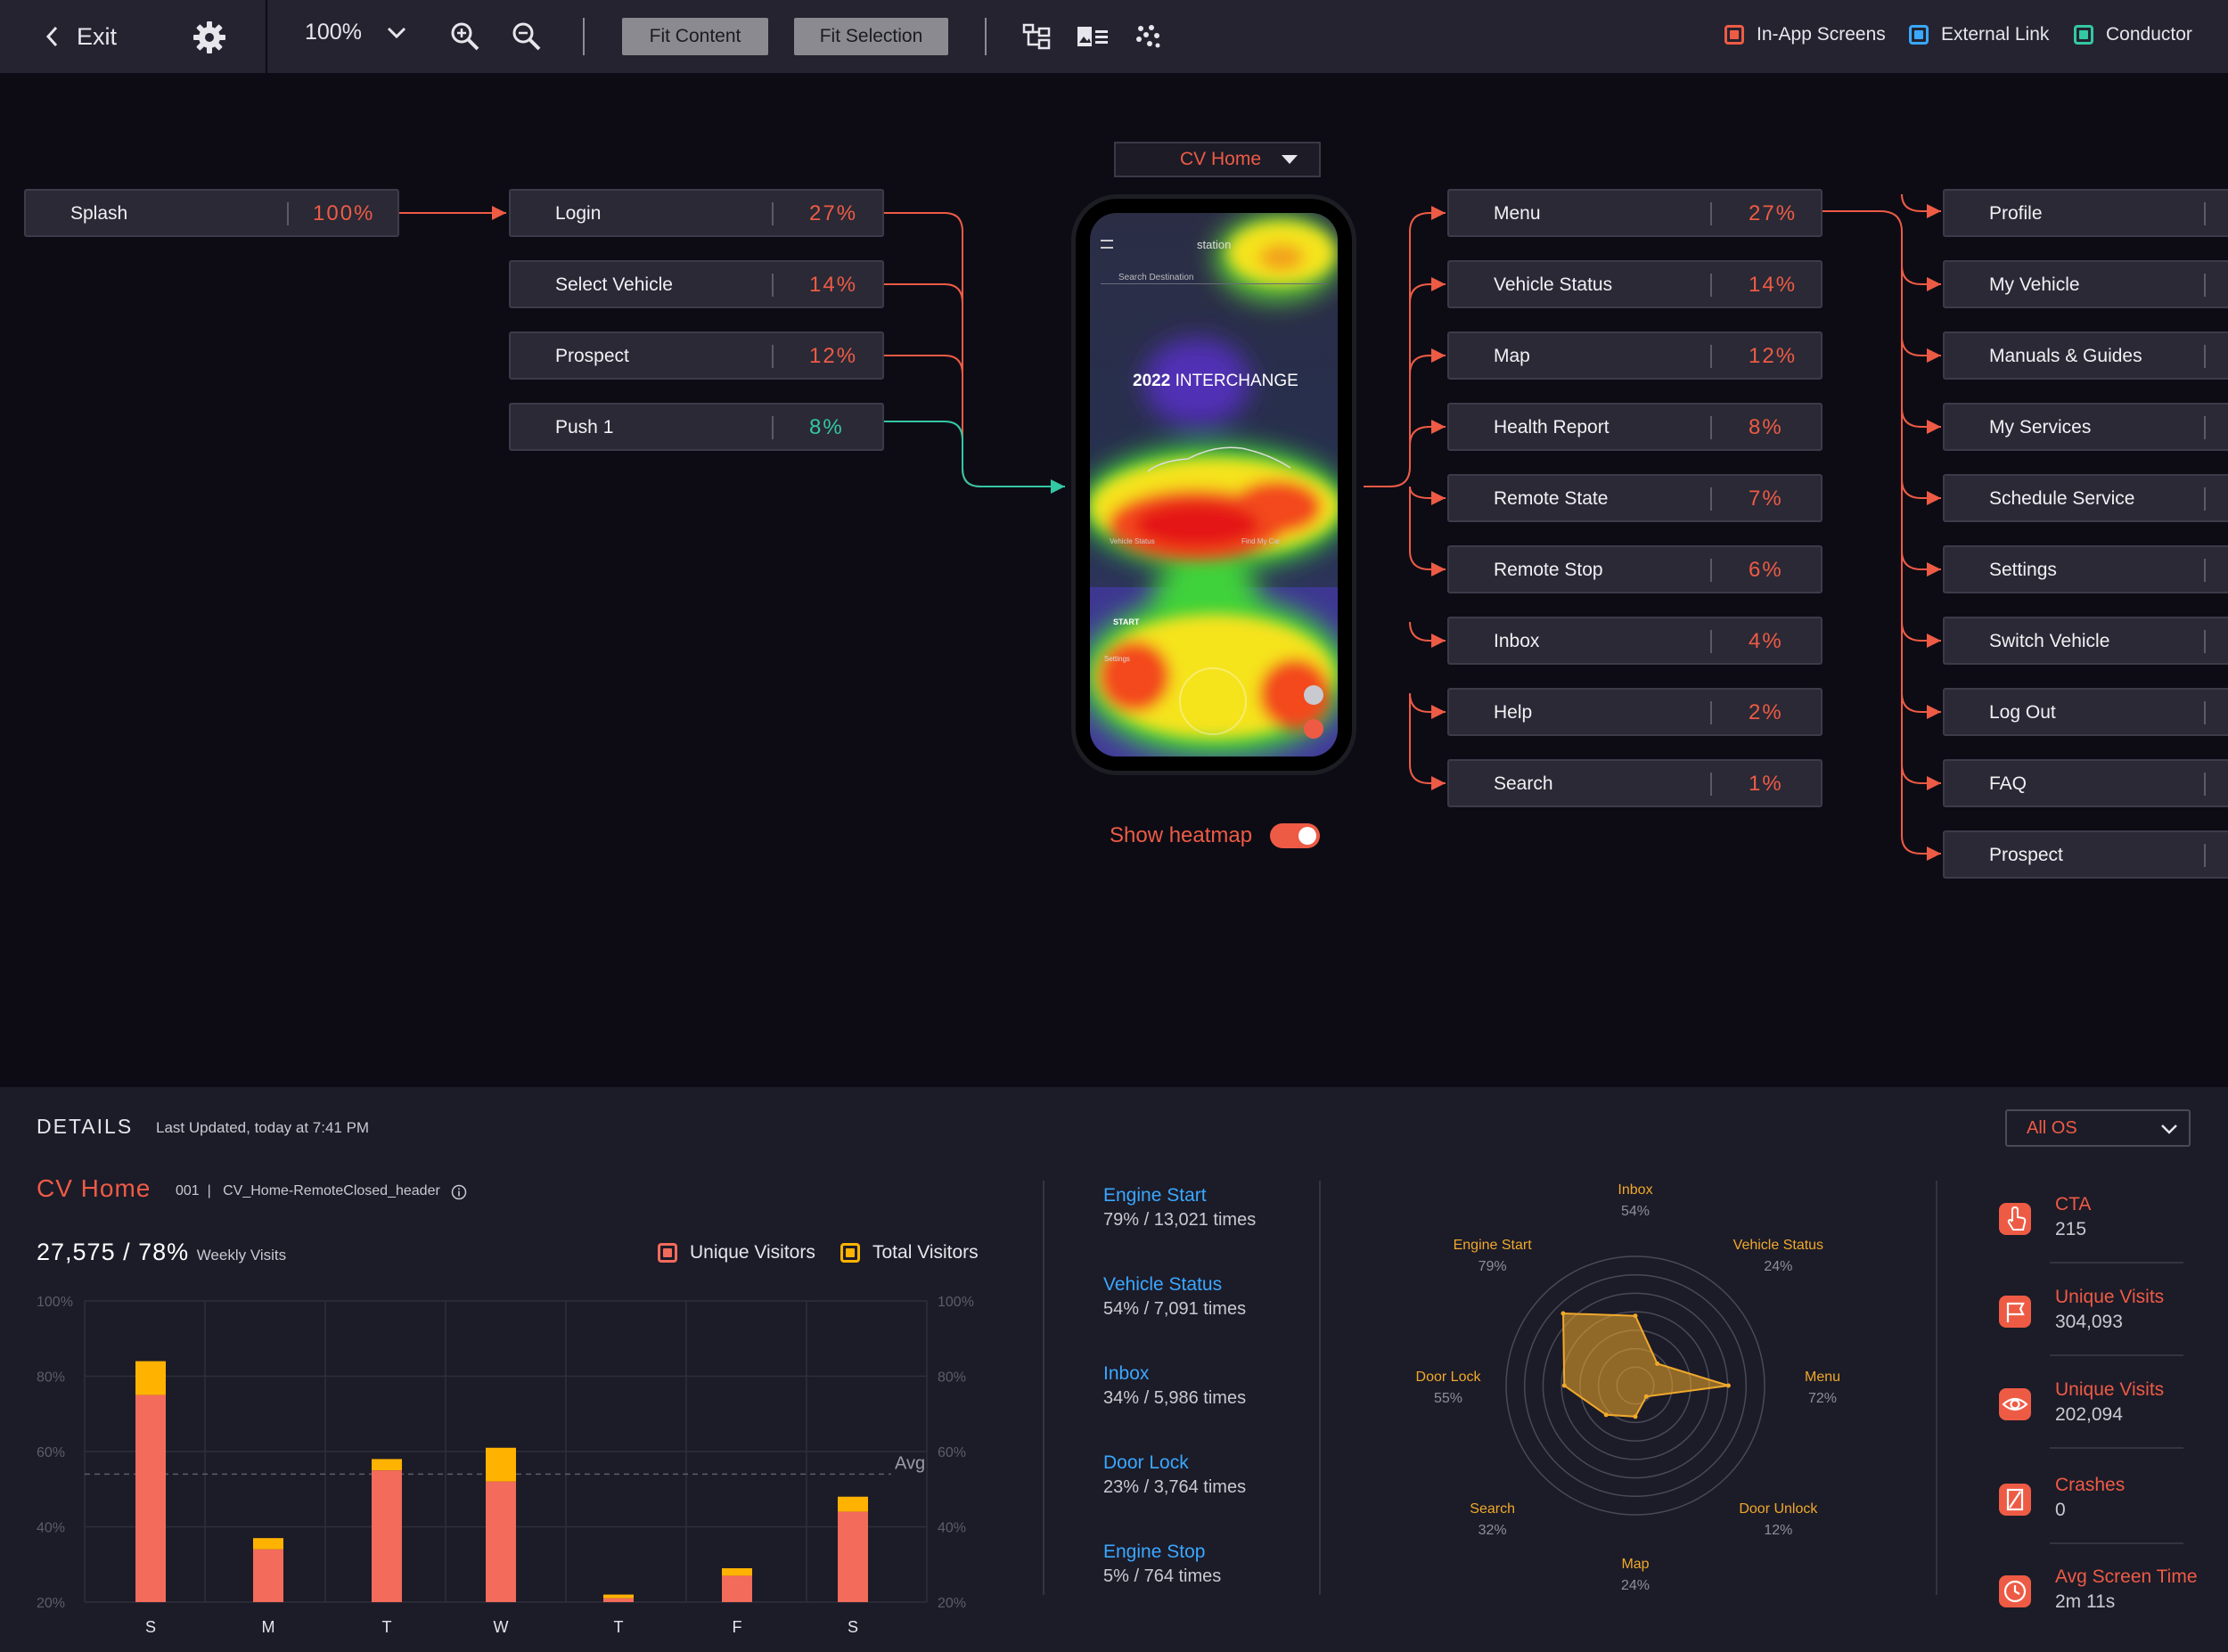  I want to click on flow-node-outbound: Map 12%, so click(1635, 356).